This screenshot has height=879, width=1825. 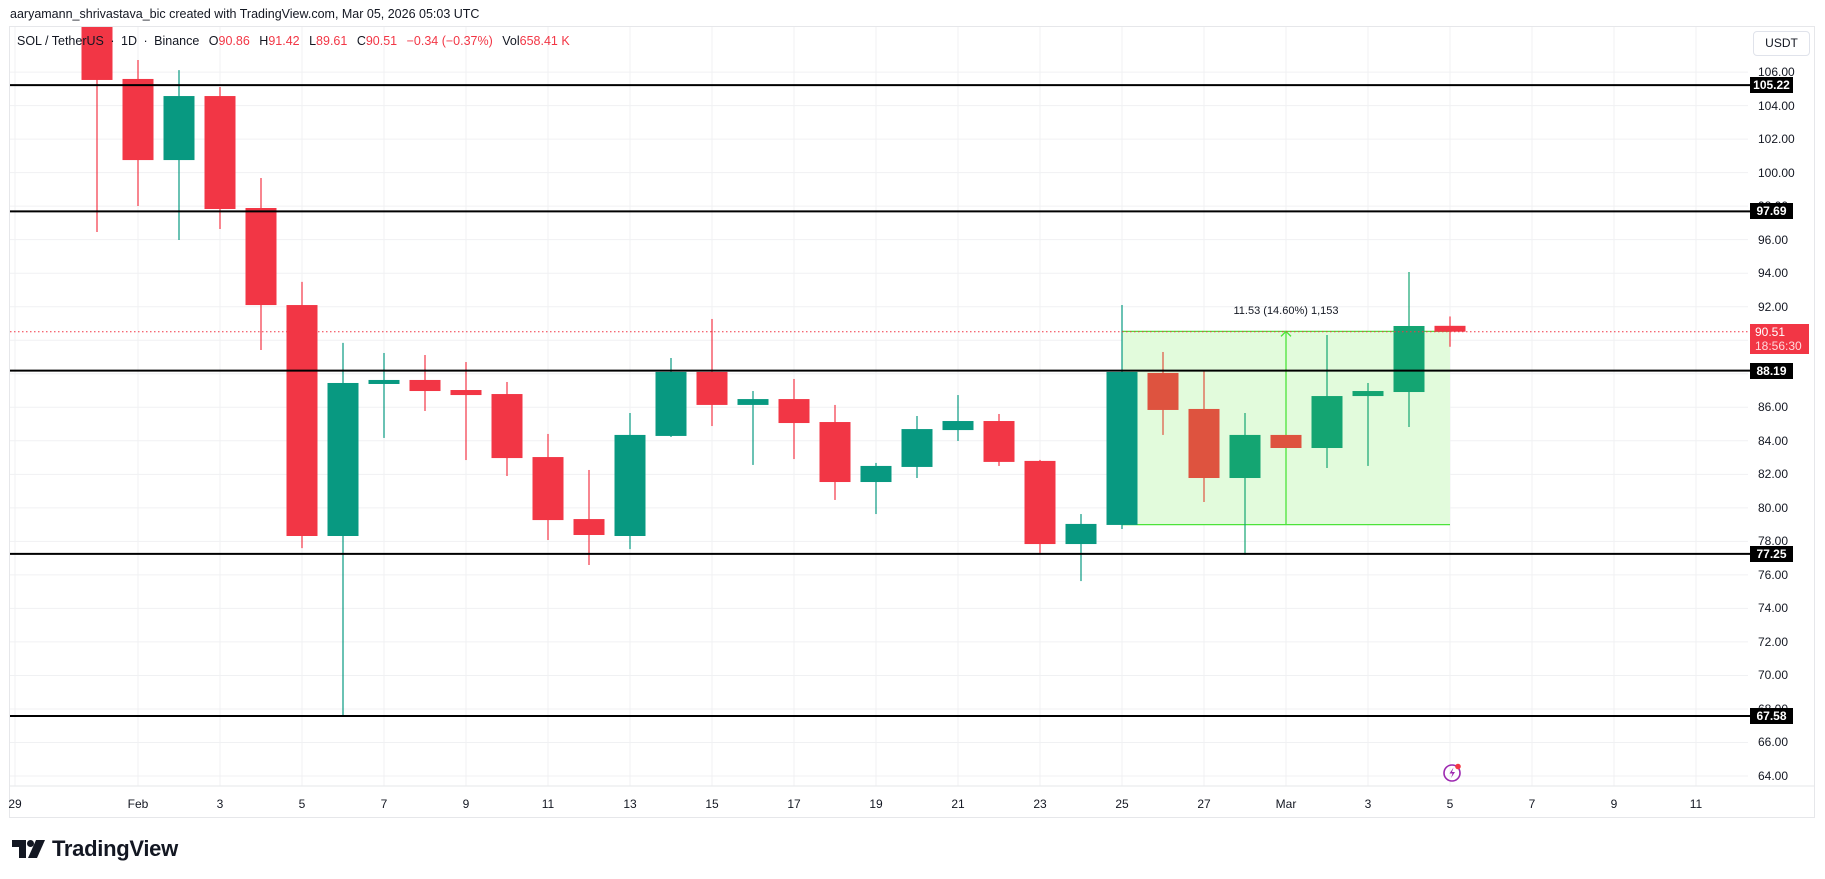 I want to click on date-tick: 17, so click(x=794, y=804).